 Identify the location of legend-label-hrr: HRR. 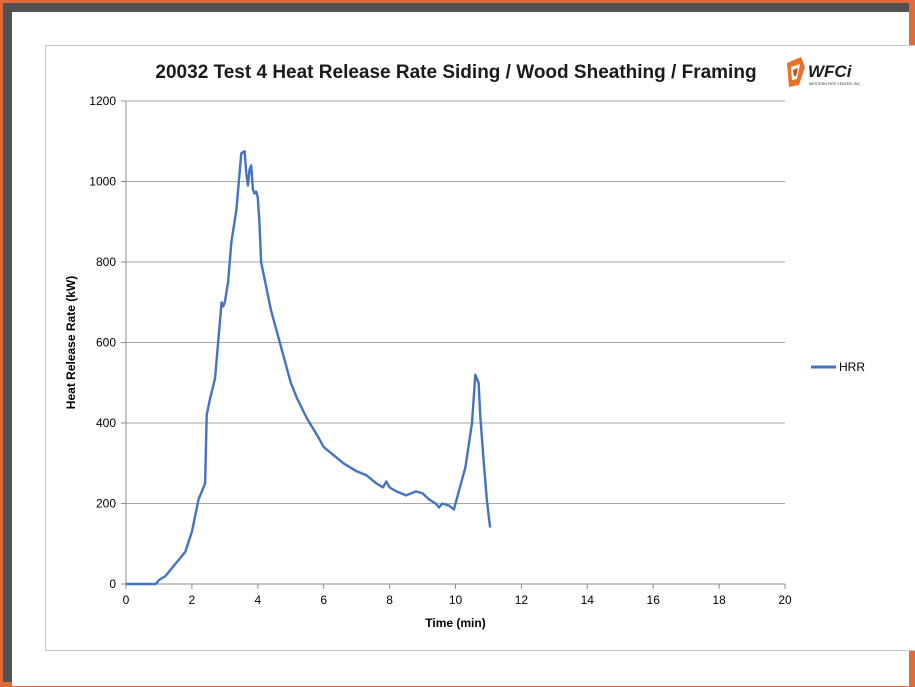
(852, 367).